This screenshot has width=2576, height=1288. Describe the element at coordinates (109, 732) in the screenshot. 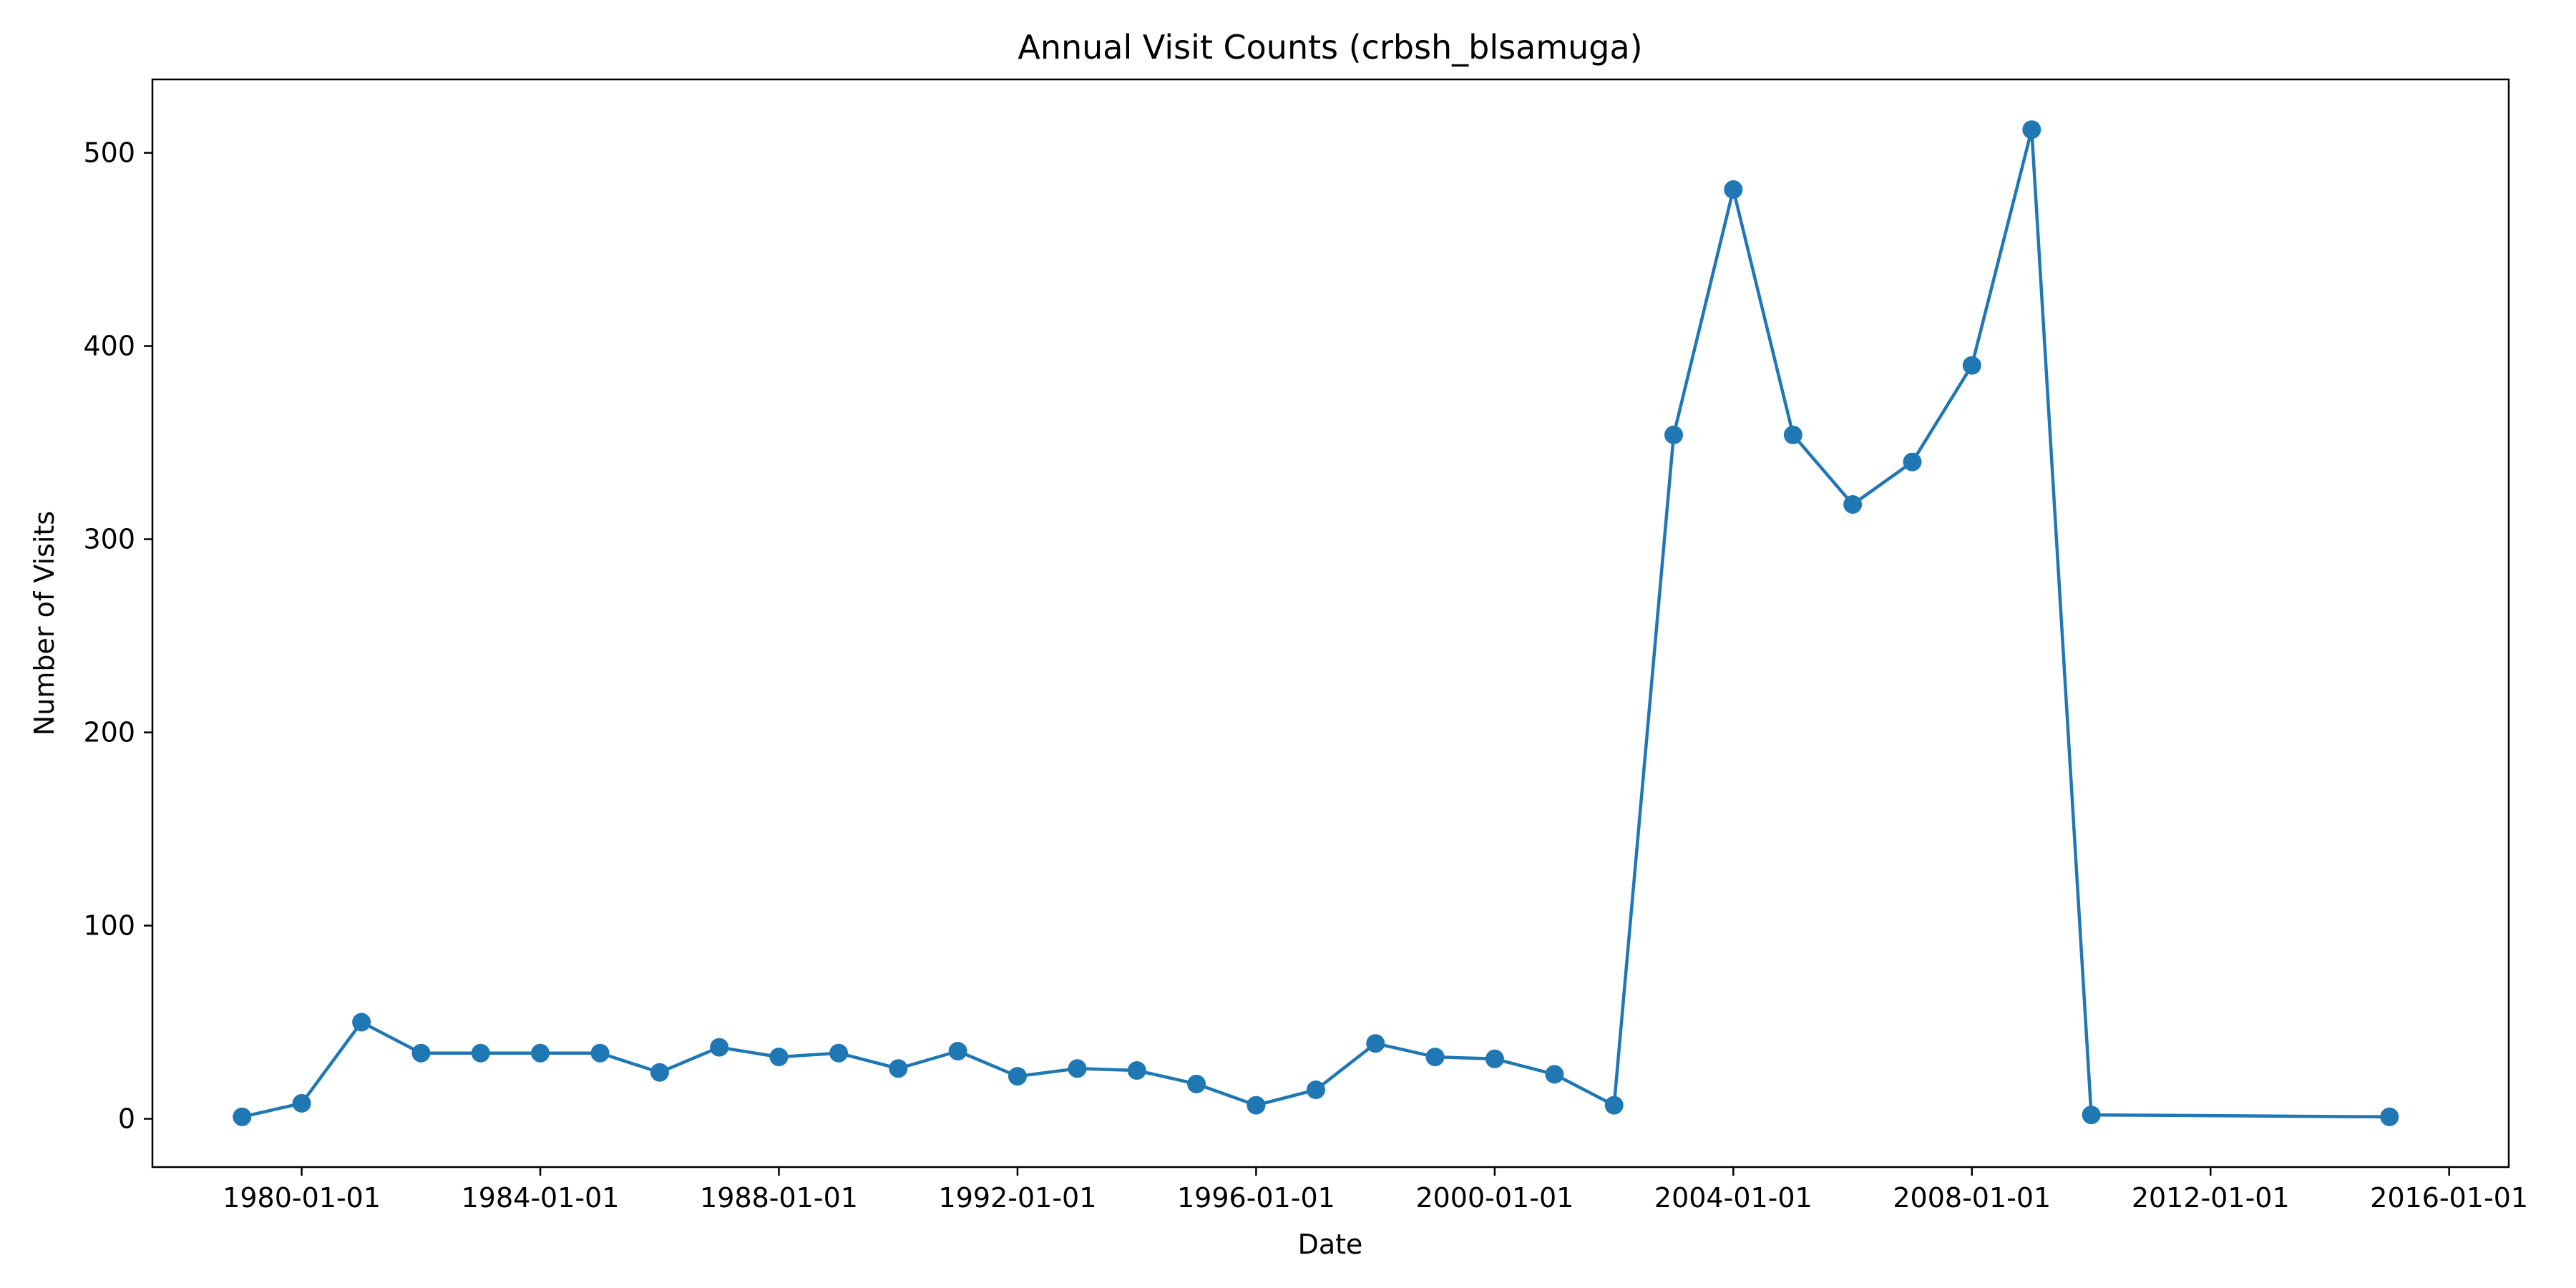

I see `y-tick-label: 200` at that location.